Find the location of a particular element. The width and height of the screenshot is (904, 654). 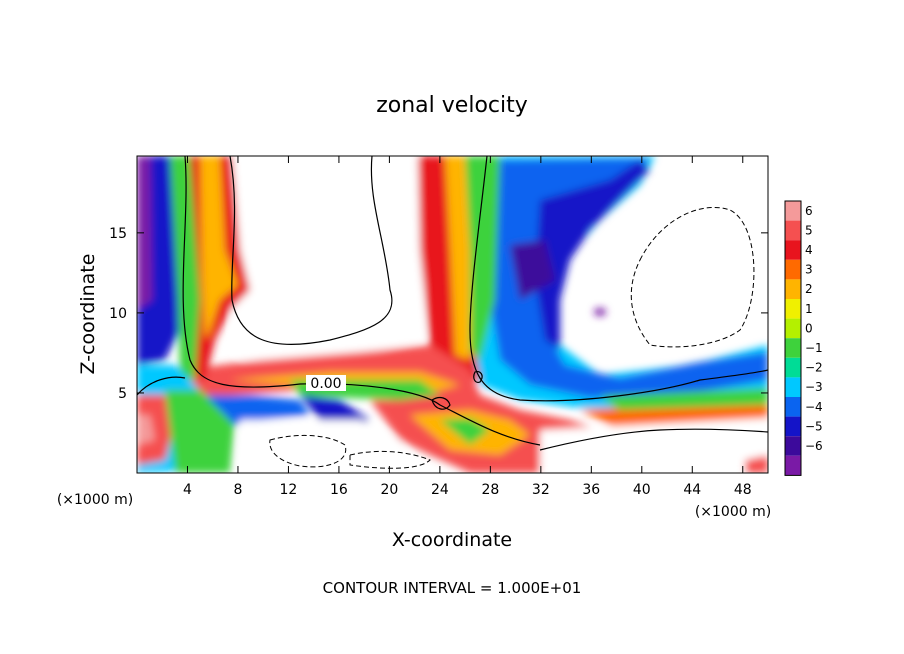

x-tick-label: 8 is located at coordinates (237, 490).